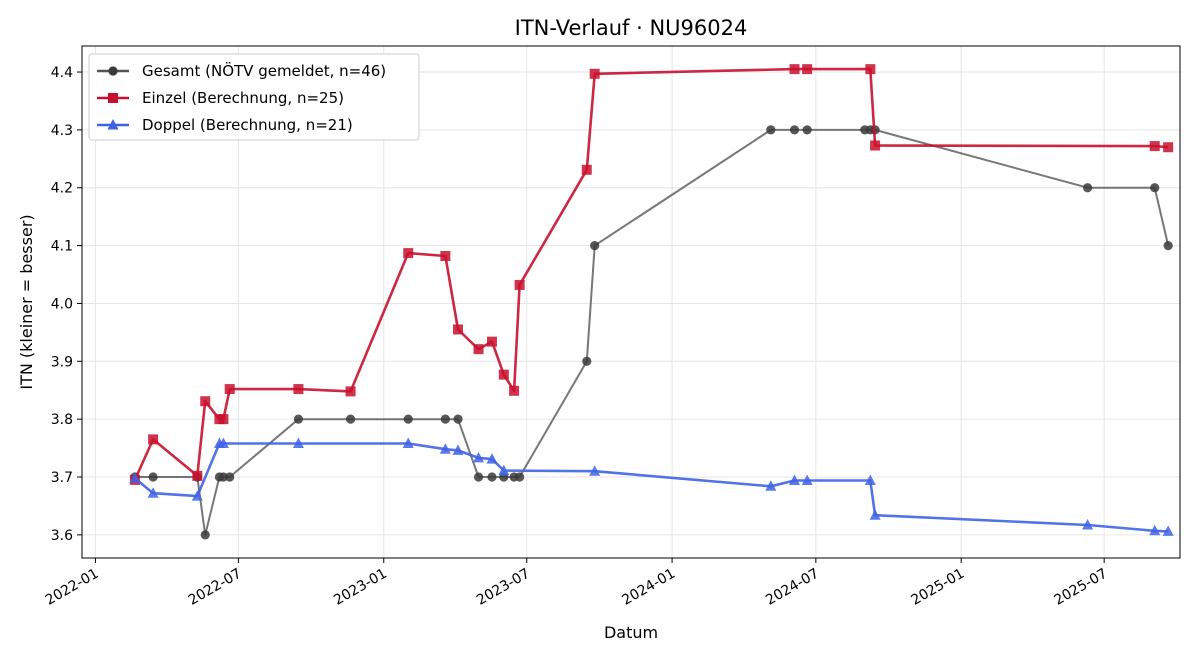 This screenshot has width=1200, height=660. I want to click on legend-item: Doppel (Berechnung, n=21), so click(225, 125).